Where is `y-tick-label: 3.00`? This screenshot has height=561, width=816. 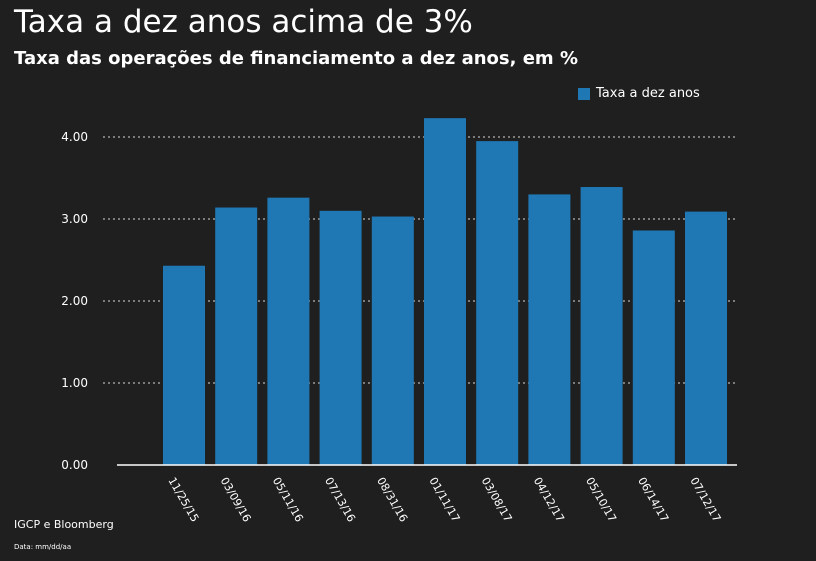
y-tick-label: 3.00 is located at coordinates (74, 219).